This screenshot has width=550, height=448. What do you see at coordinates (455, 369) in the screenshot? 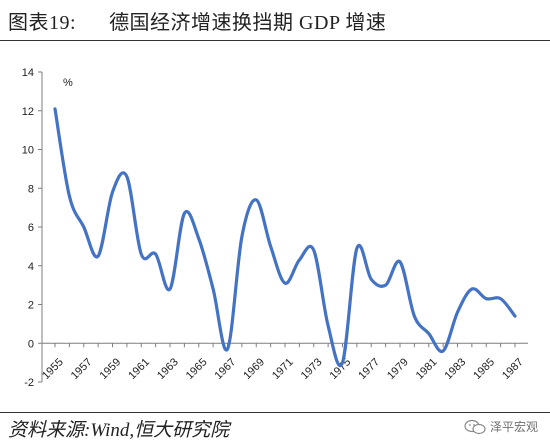
I see `x-tick-label: 1983` at bounding box center [455, 369].